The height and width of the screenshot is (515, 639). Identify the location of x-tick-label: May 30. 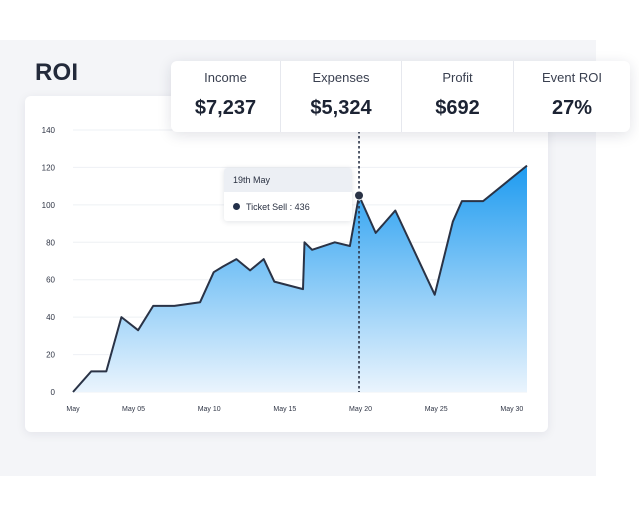
(511, 409).